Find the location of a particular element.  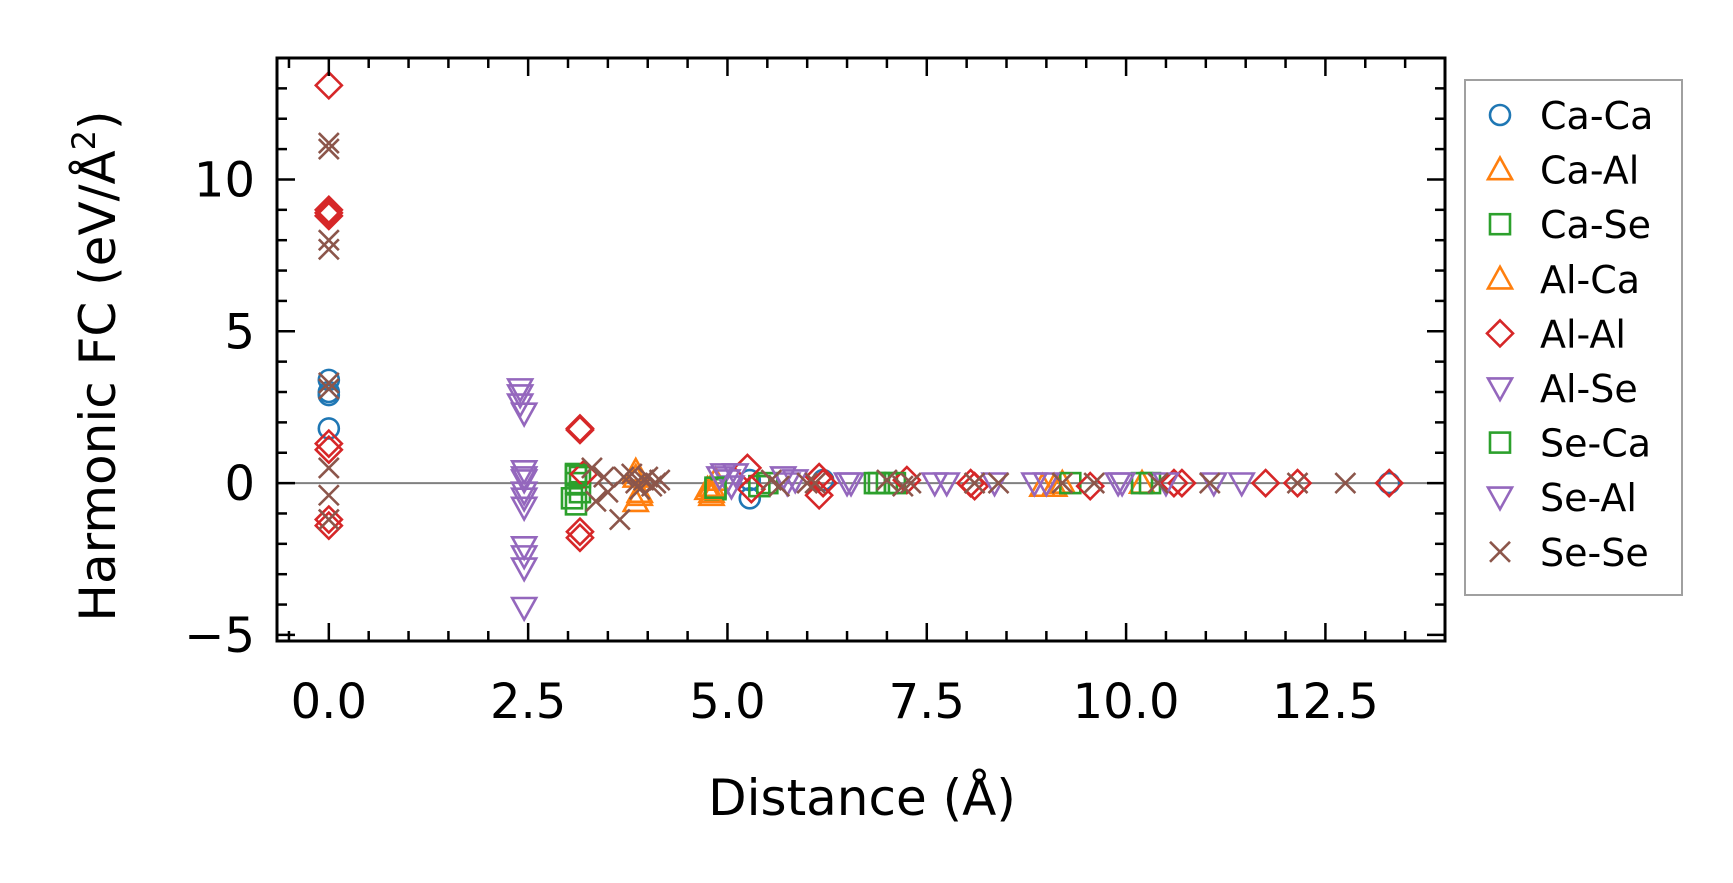

legend-label: Se-Ca is located at coordinates (1595, 444).